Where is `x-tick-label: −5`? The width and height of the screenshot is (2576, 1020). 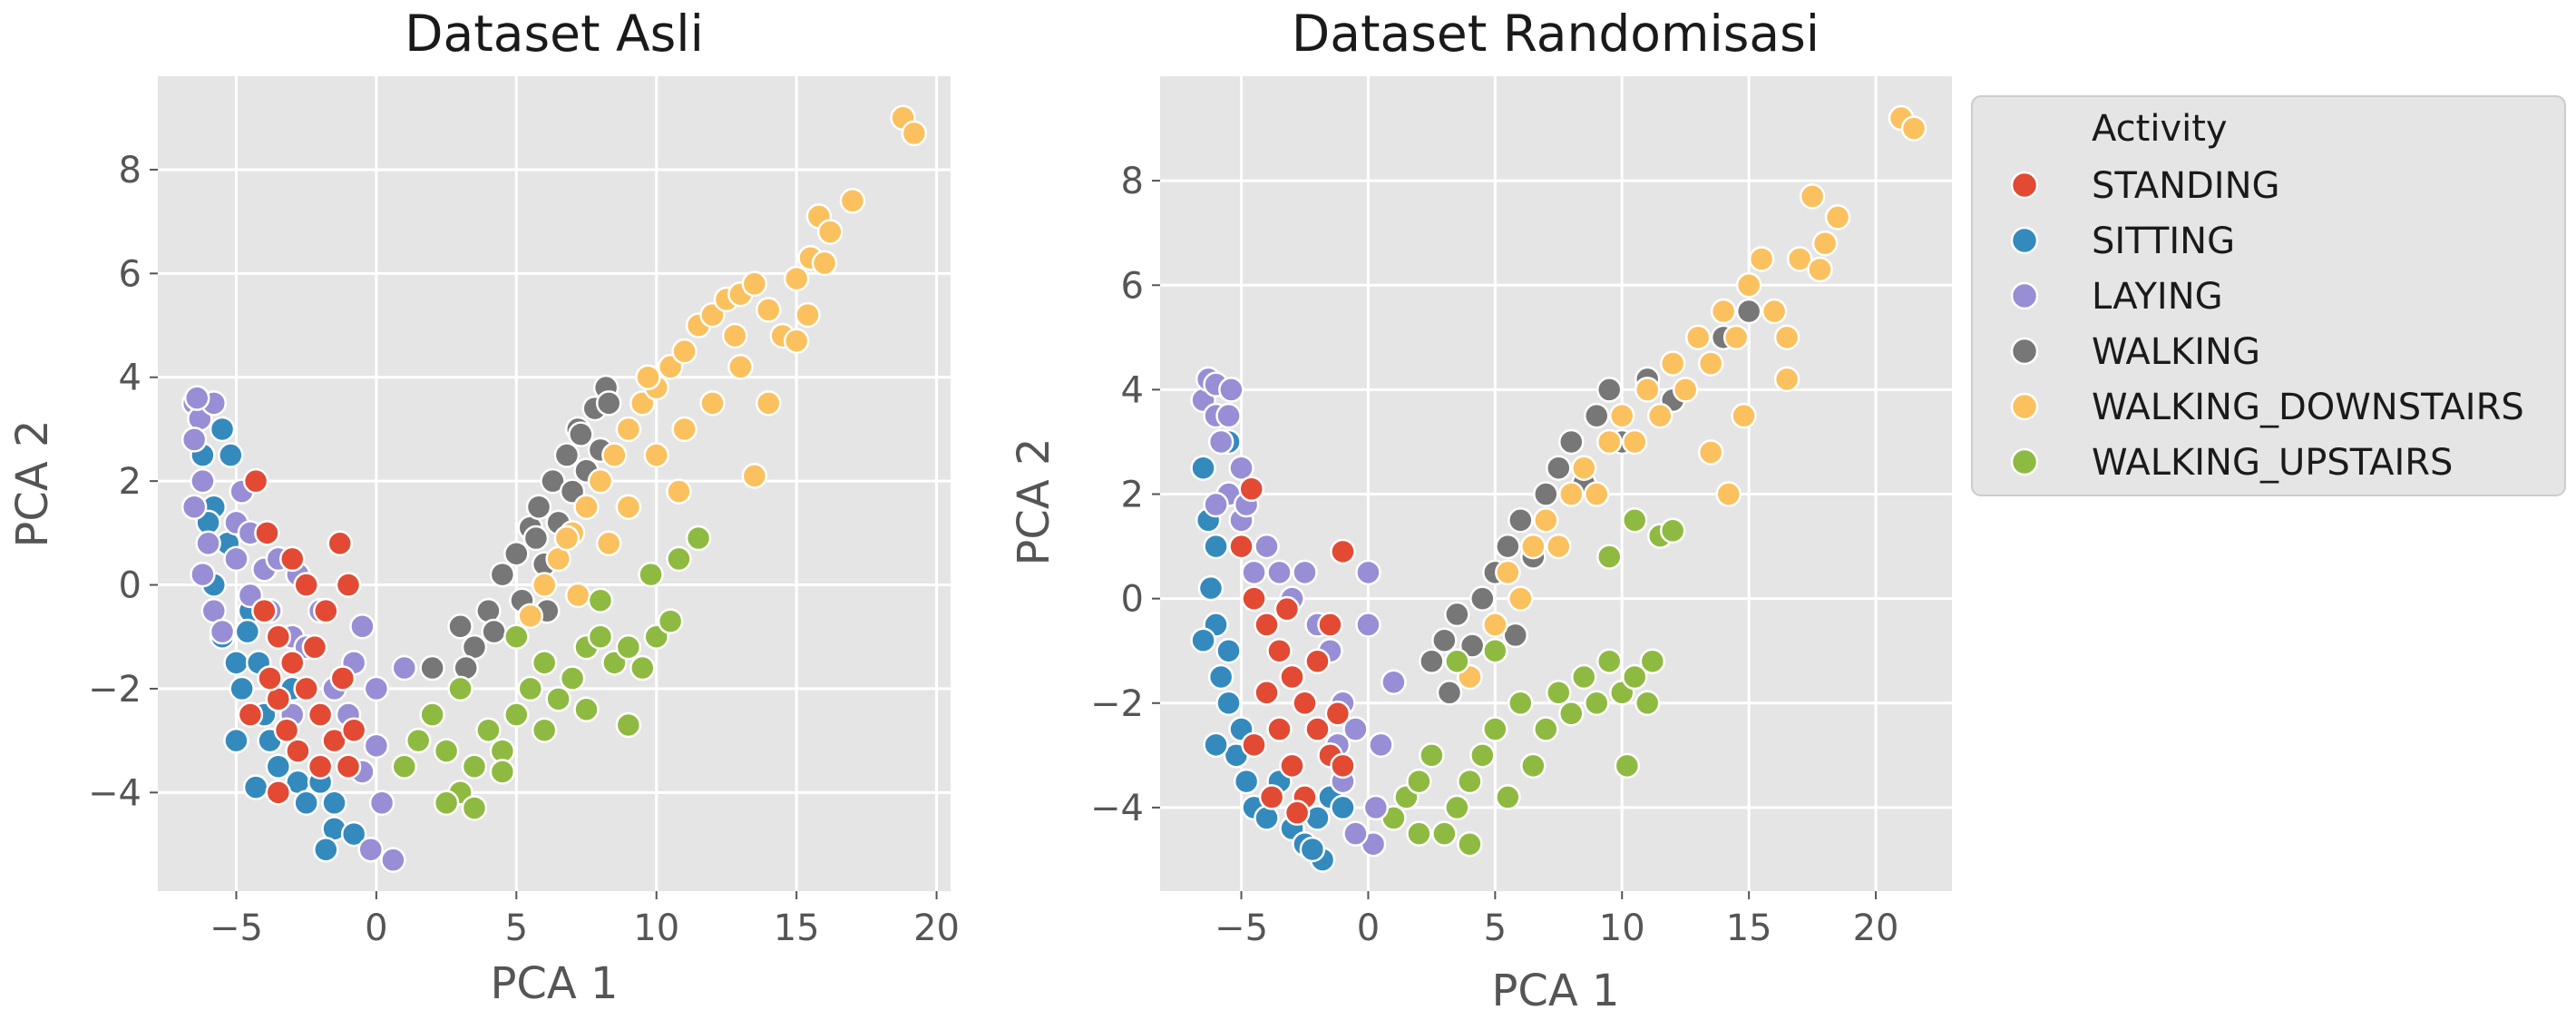 x-tick-label: −5 is located at coordinates (1241, 928).